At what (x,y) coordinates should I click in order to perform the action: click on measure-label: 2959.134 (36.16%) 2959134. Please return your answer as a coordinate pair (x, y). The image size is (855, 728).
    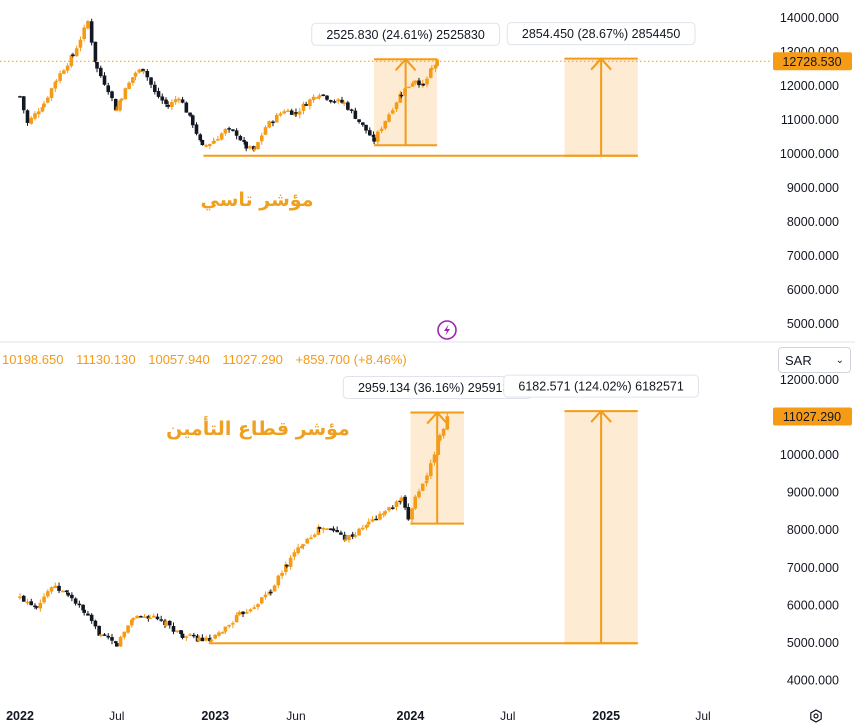
    Looking at the image, I should click on (437, 388).